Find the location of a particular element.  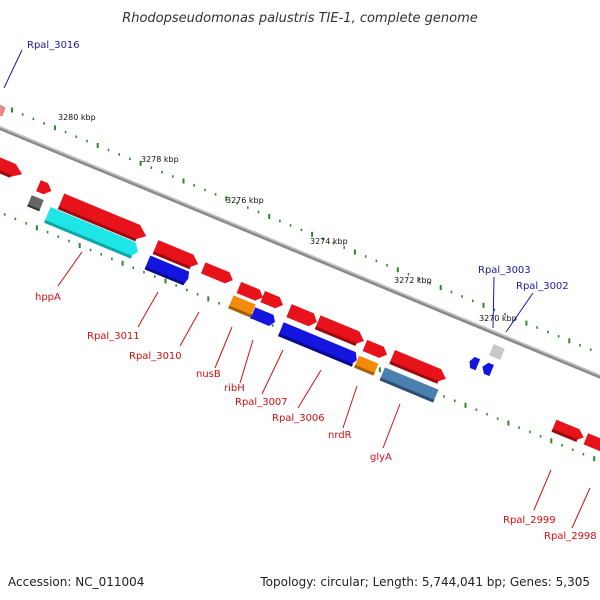

gene-label-nrdr: nrdR is located at coordinates (340, 435).